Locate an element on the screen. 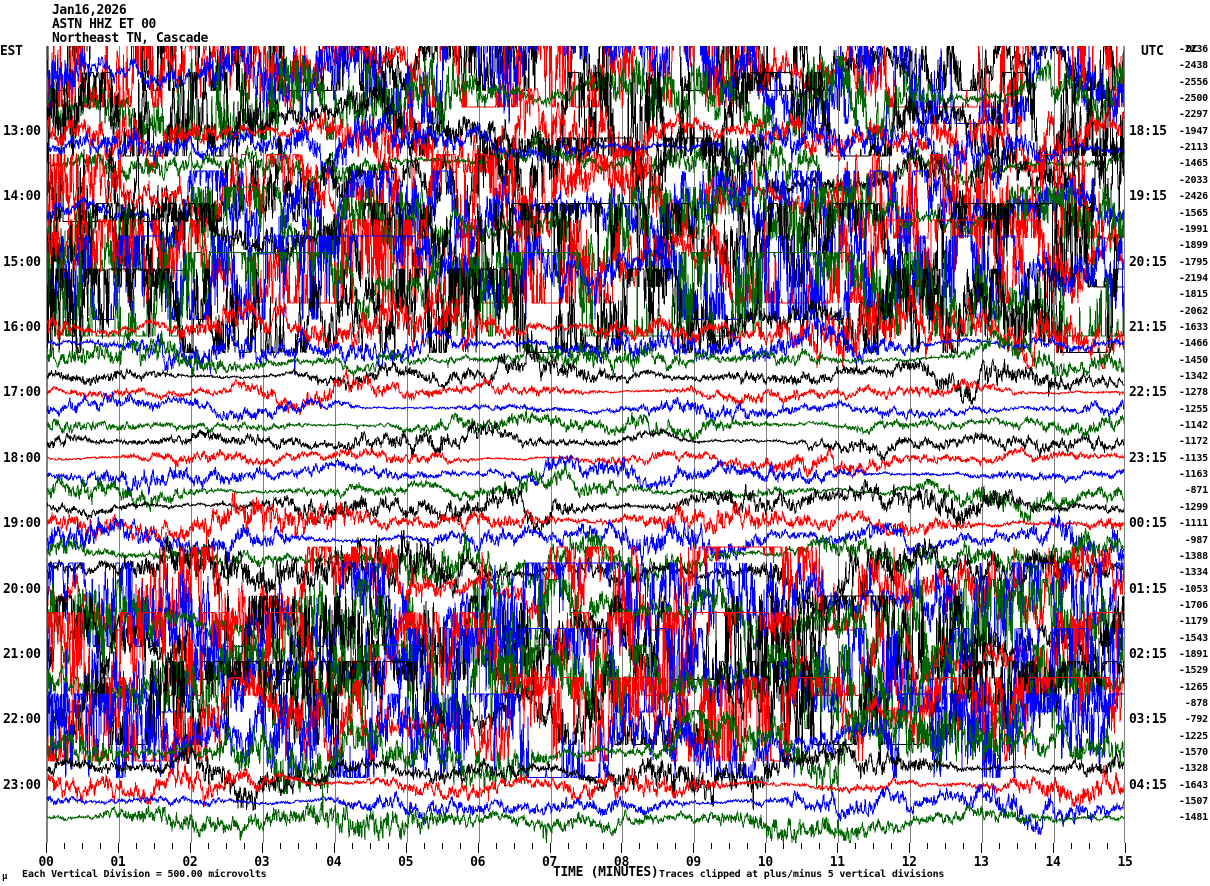 The image size is (1210, 886). dc-offset-label: -2556 is located at coordinates (1193, 82).